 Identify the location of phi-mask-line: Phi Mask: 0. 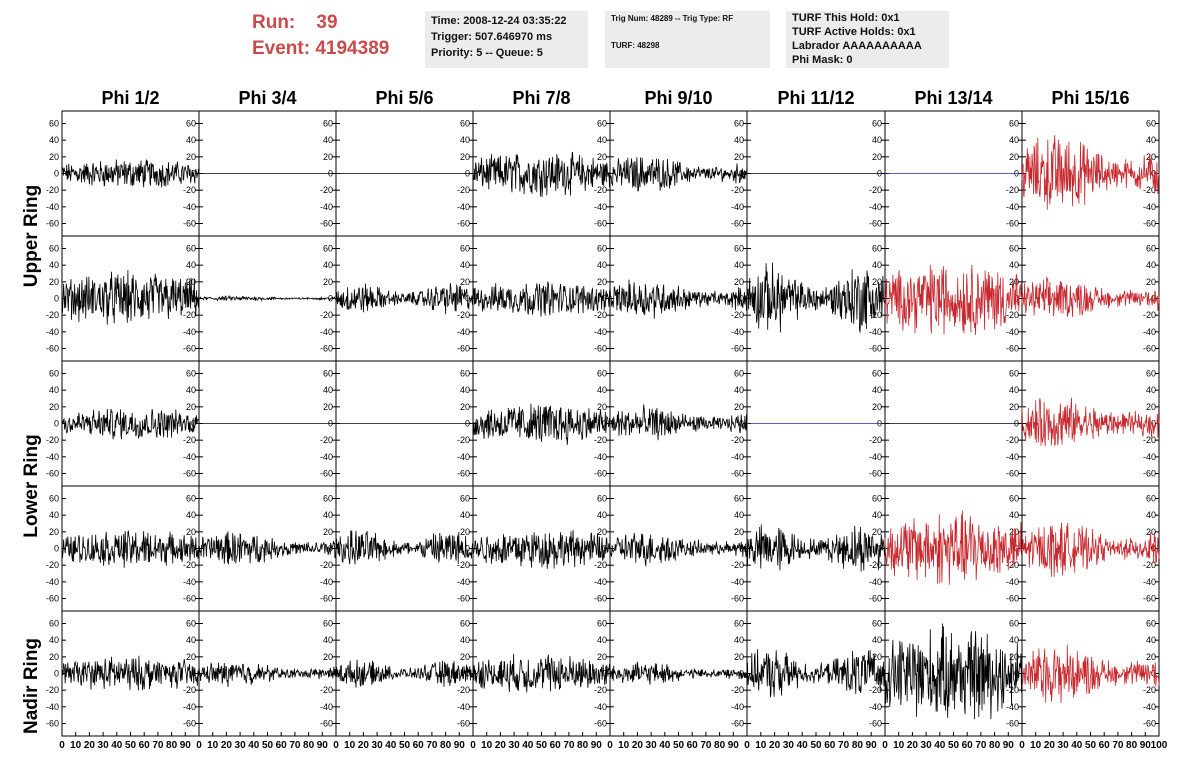
(822, 60).